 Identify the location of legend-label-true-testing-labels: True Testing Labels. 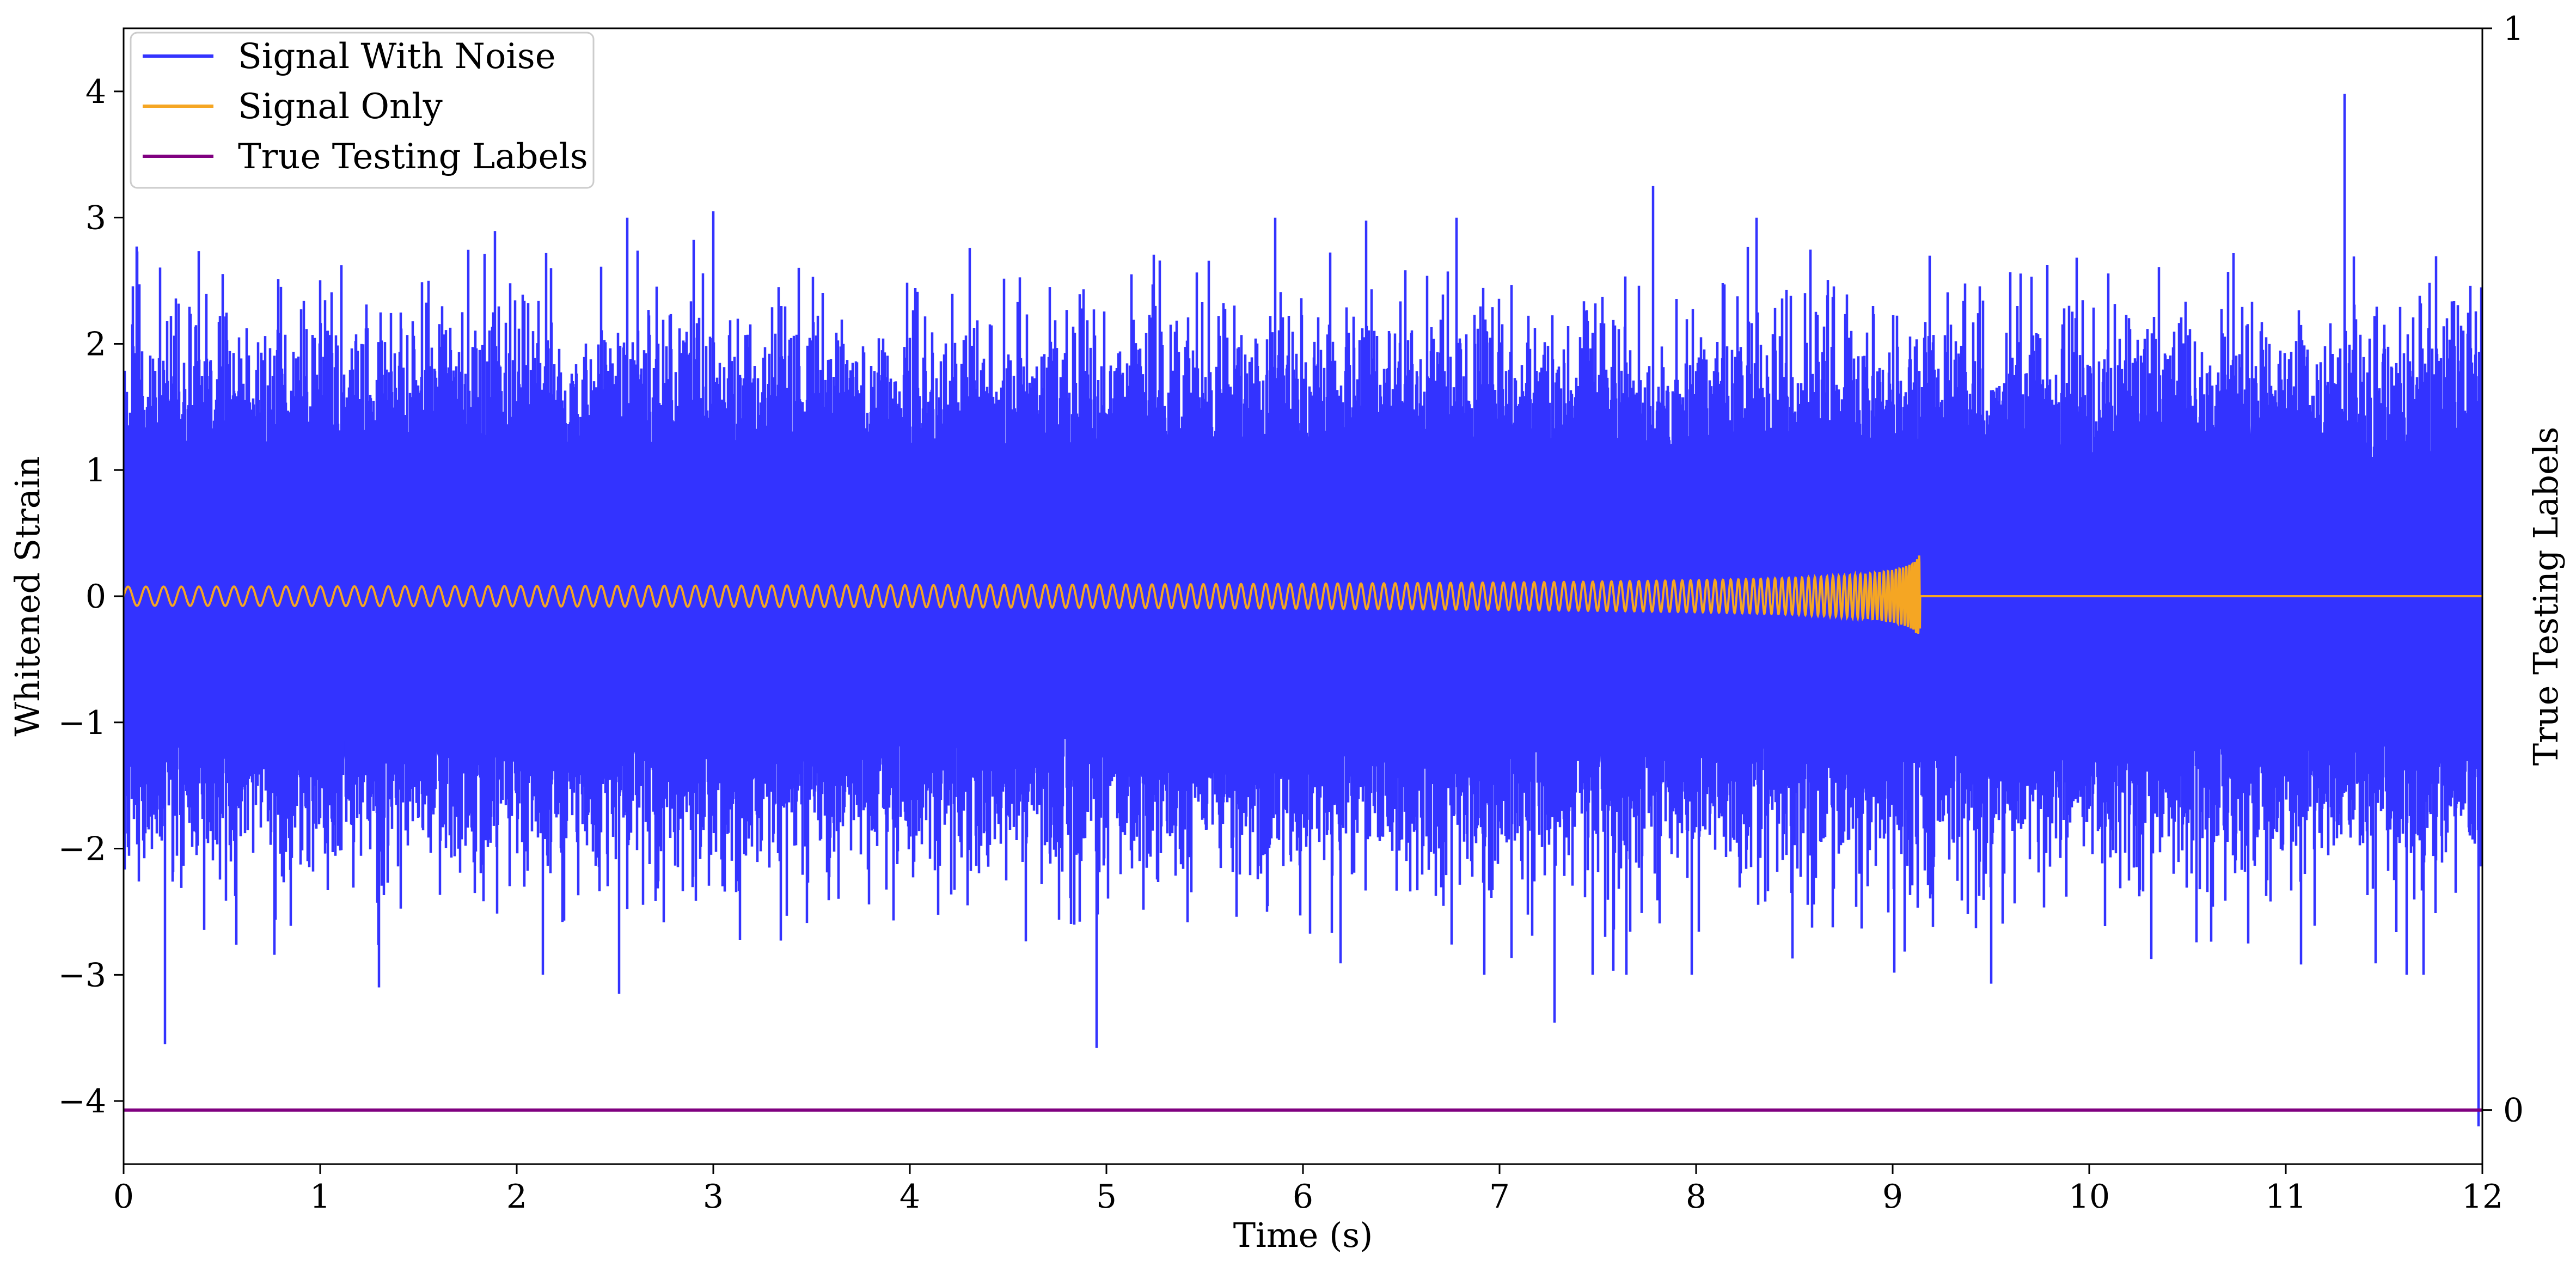
(413, 157).